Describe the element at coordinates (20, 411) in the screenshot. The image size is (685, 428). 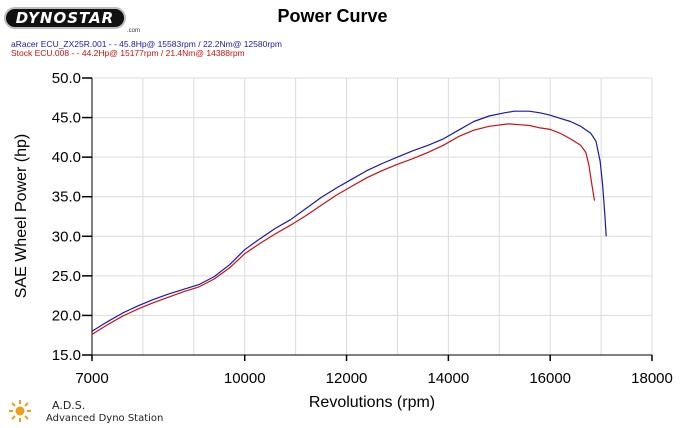
I see `ads-sun-icon` at that location.